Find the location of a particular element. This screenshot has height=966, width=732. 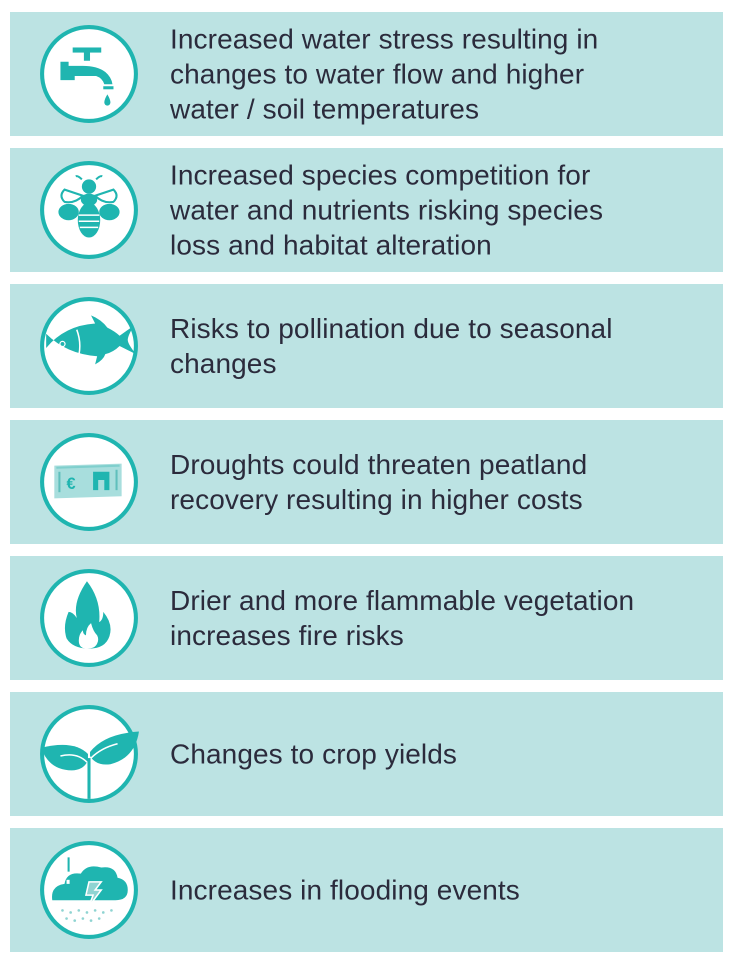

seedling-icon is located at coordinates (89, 754).